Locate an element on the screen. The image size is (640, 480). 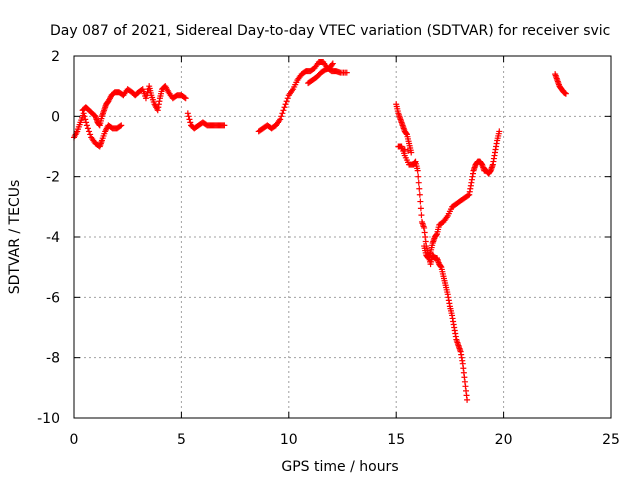
x-tick-label: 20 is located at coordinates (504, 440).